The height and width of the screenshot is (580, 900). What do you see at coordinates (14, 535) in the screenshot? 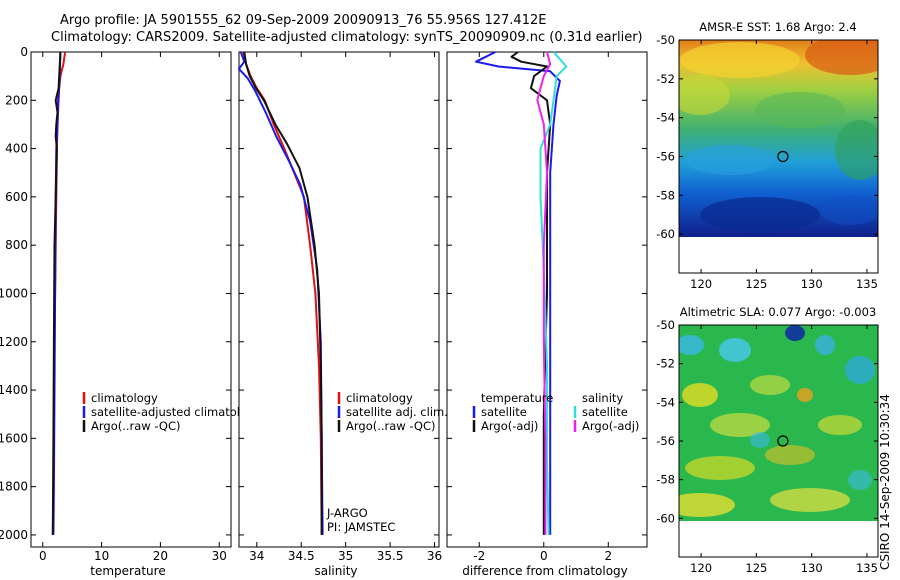
I see `y-tick-label: 2000` at bounding box center [14, 535].